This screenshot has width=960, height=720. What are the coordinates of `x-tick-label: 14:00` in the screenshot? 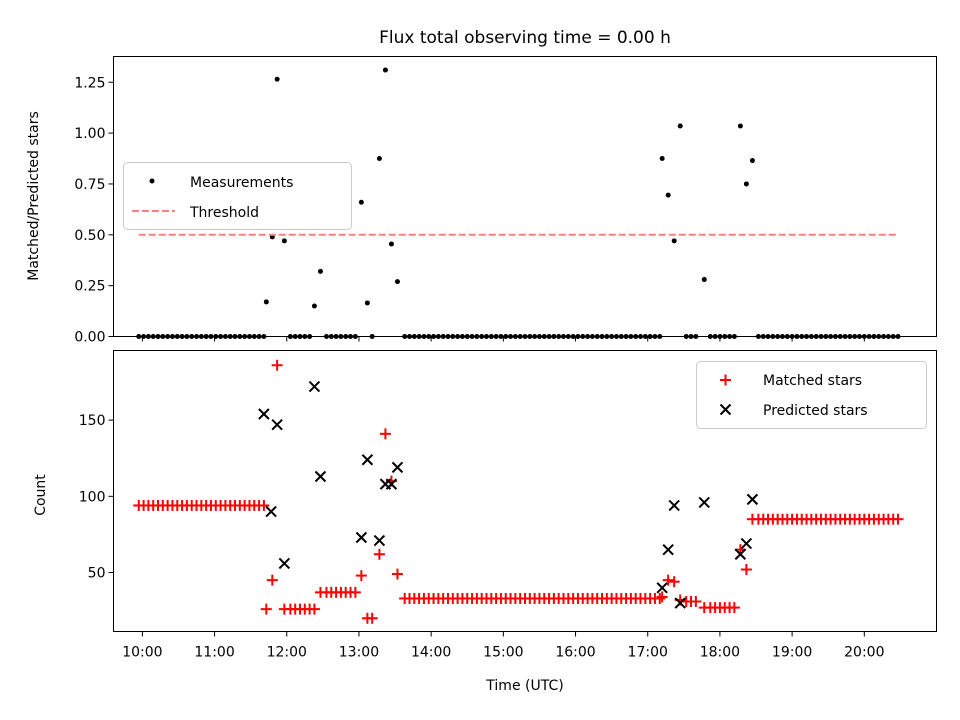 It's located at (431, 653).